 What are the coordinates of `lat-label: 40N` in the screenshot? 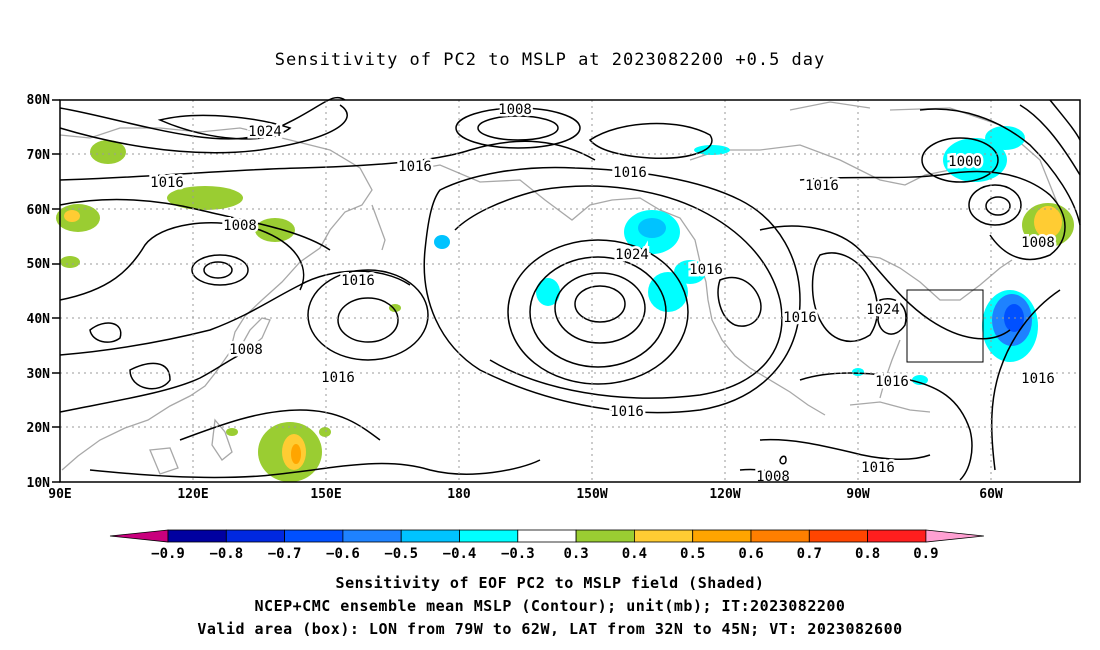 It's located at (39, 319).